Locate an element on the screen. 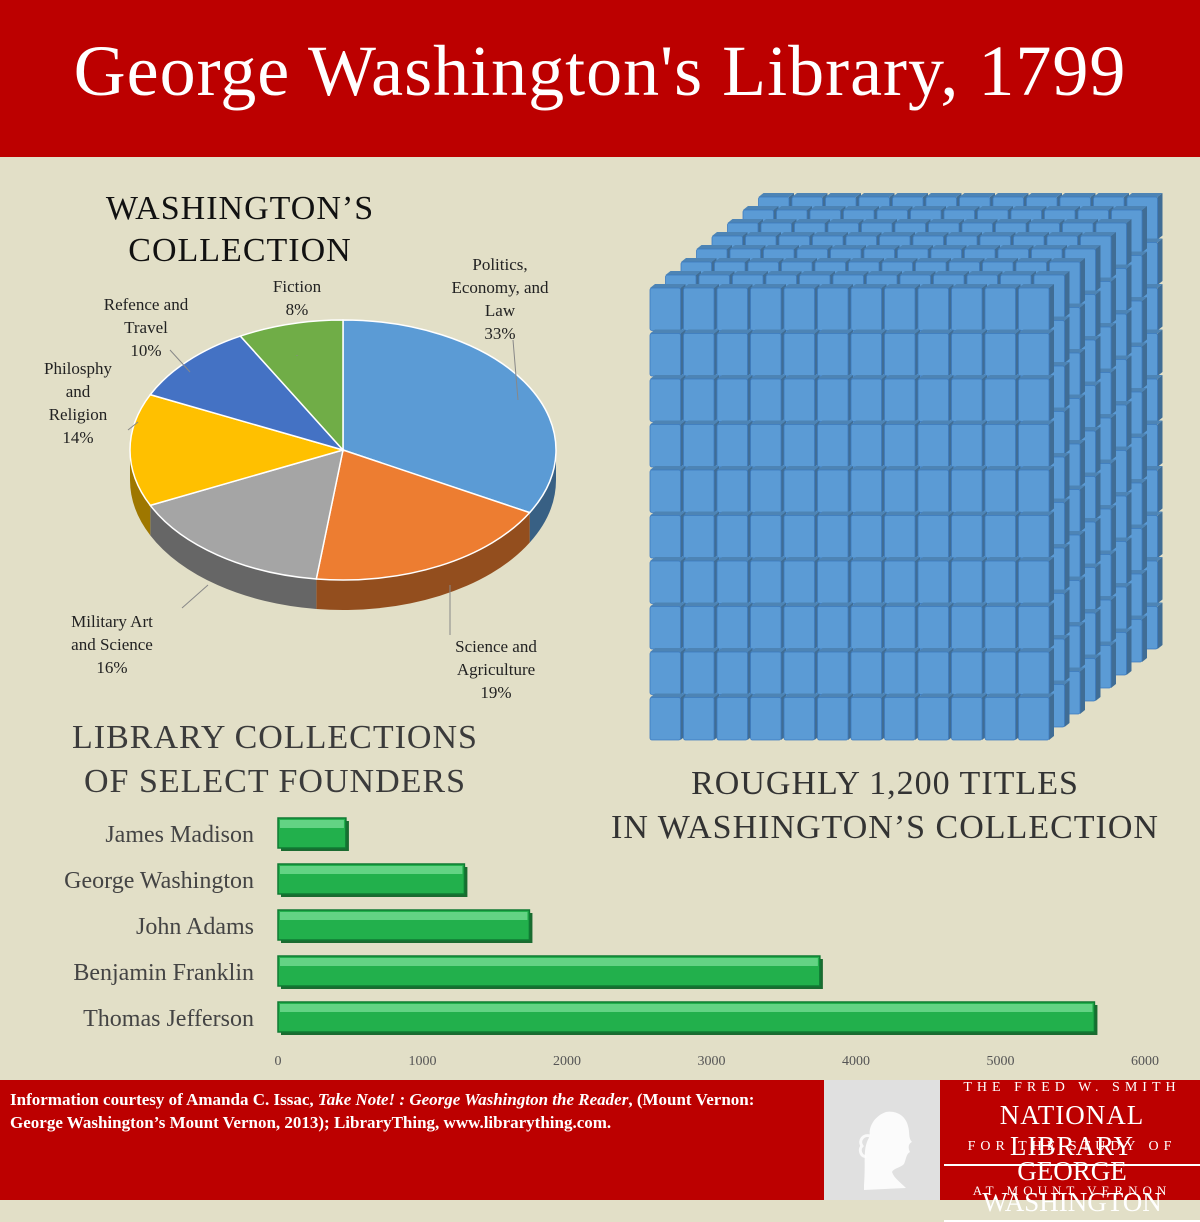 The height and width of the screenshot is (1222, 1200). bar-category-label: Thomas Jefferson is located at coordinates (168, 1019).